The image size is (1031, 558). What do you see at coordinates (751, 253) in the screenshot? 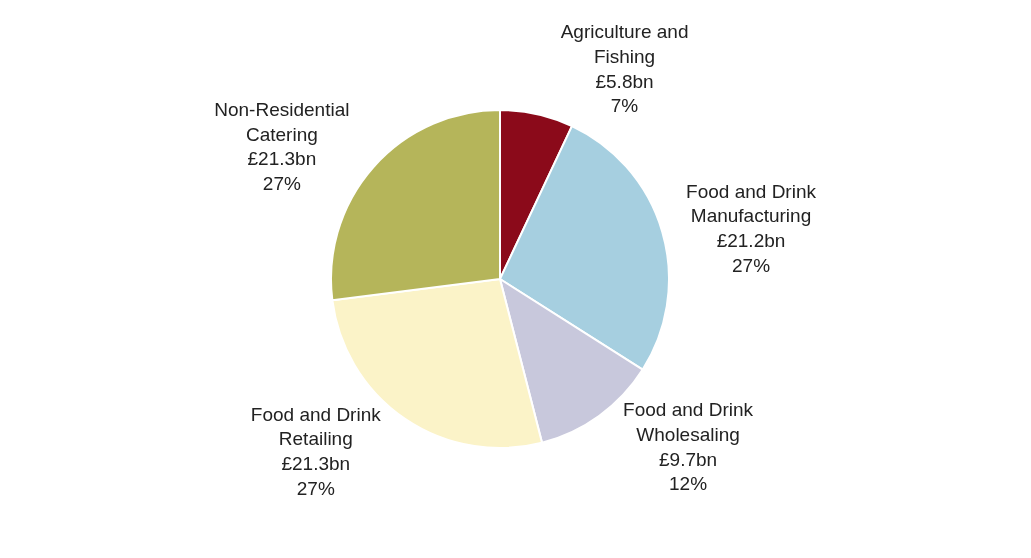
I see `data-label: £21.2bn 27%` at bounding box center [751, 253].